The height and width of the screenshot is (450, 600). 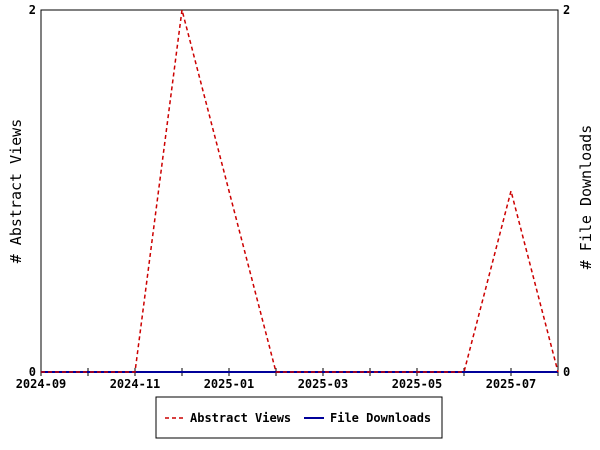 What do you see at coordinates (586, 197) in the screenshot?
I see `y-axis-right-title: # File Downloads` at bounding box center [586, 197].